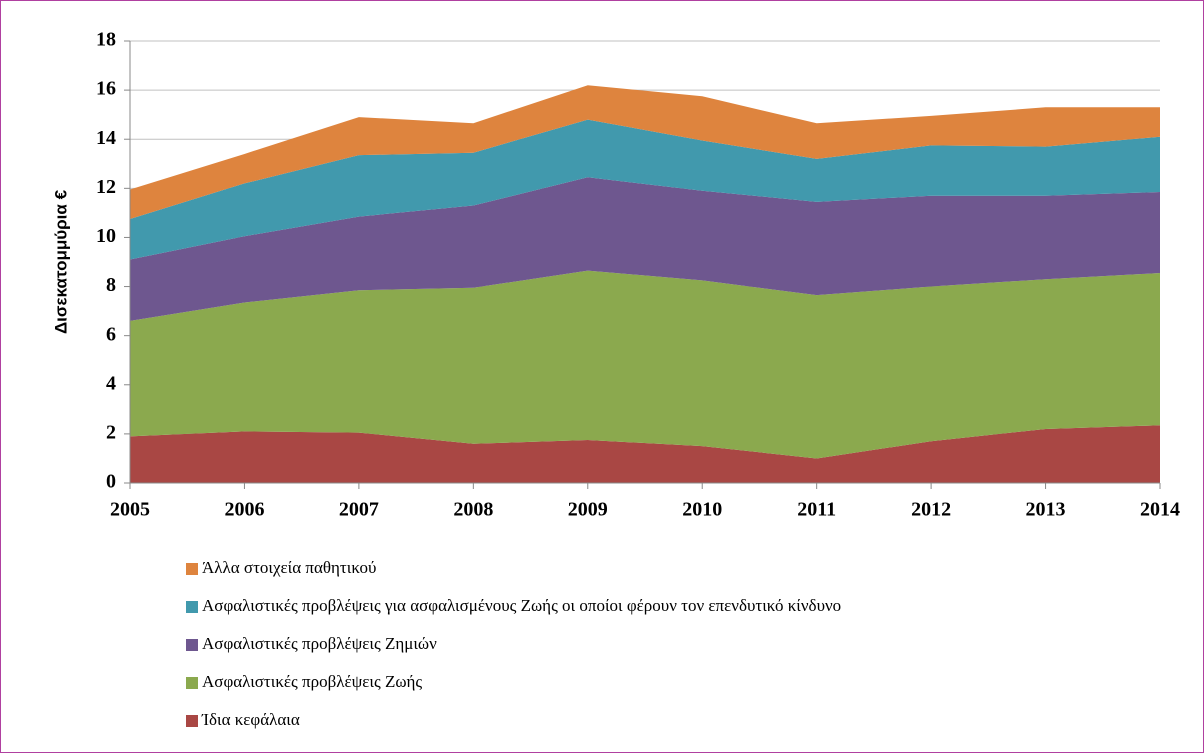 This screenshot has width=1204, height=753. What do you see at coordinates (473, 510) in the screenshot?
I see `x-tick-label: 2008` at bounding box center [473, 510].